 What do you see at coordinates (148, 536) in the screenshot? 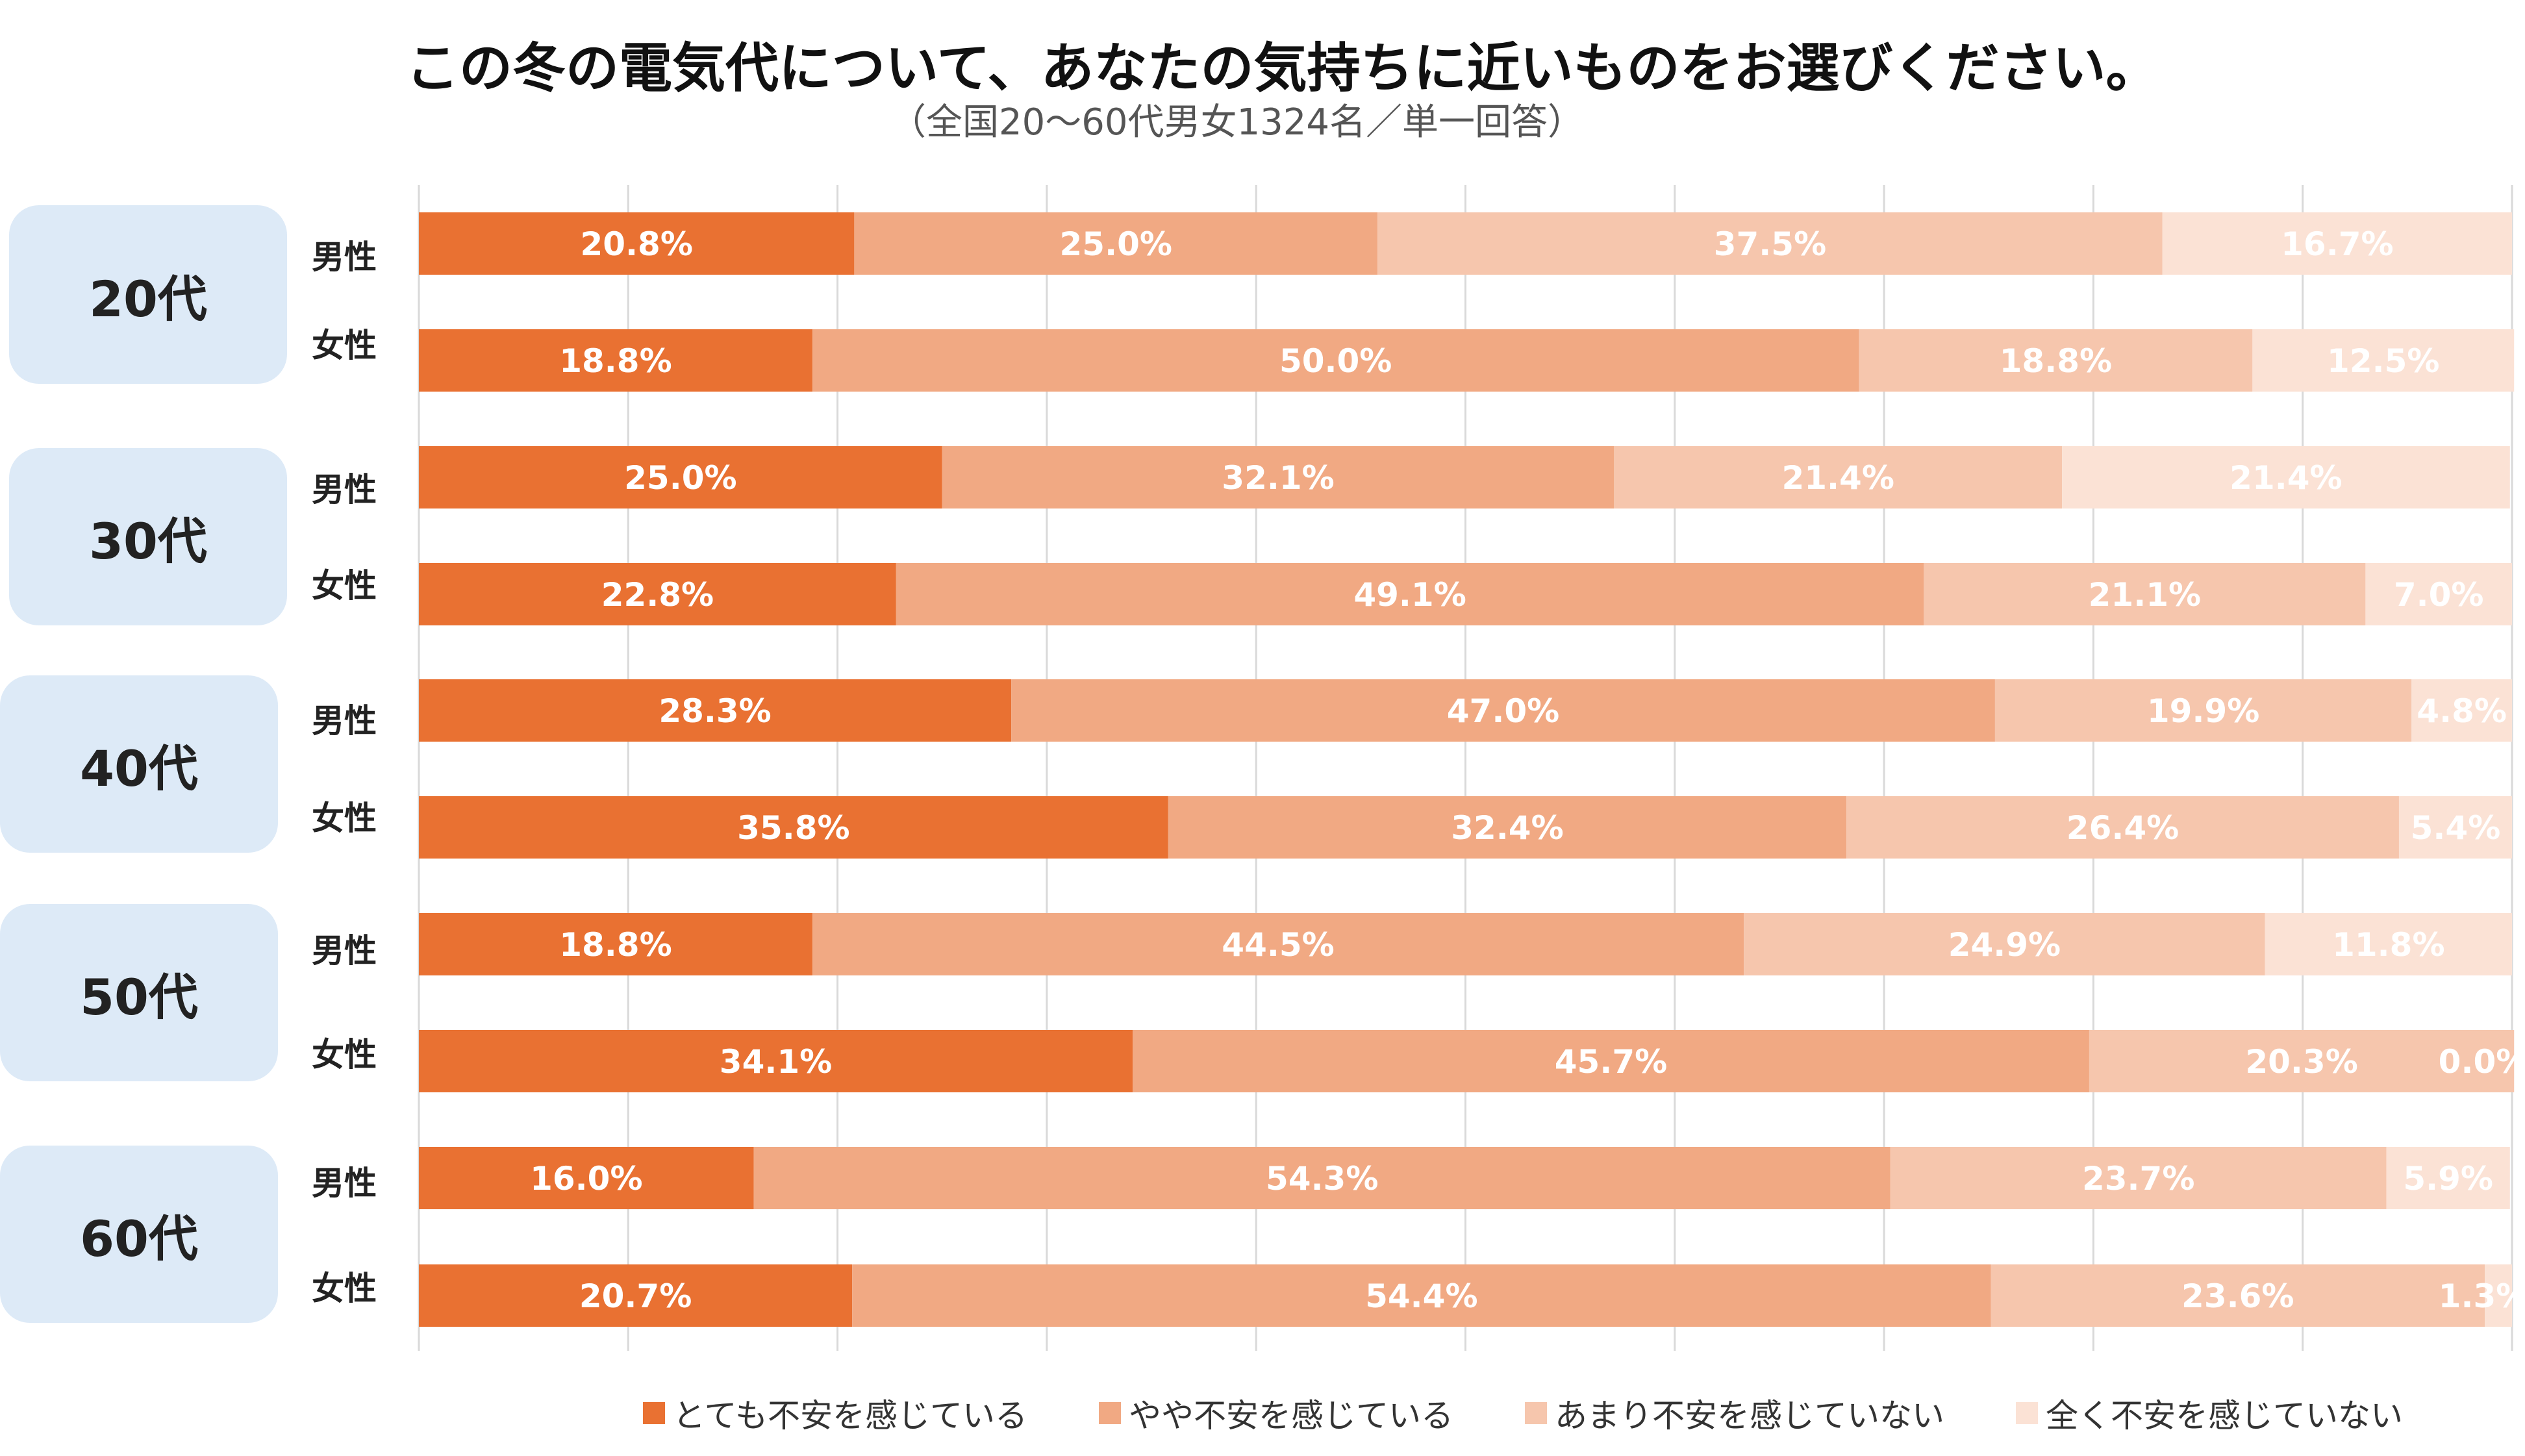
I see `age-group-label: 30代` at bounding box center [148, 536].